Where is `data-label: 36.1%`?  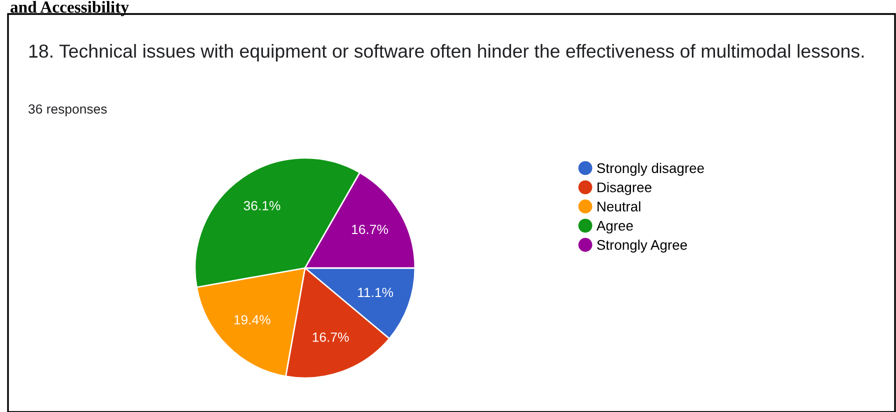
data-label: 36.1% is located at coordinates (262, 205).